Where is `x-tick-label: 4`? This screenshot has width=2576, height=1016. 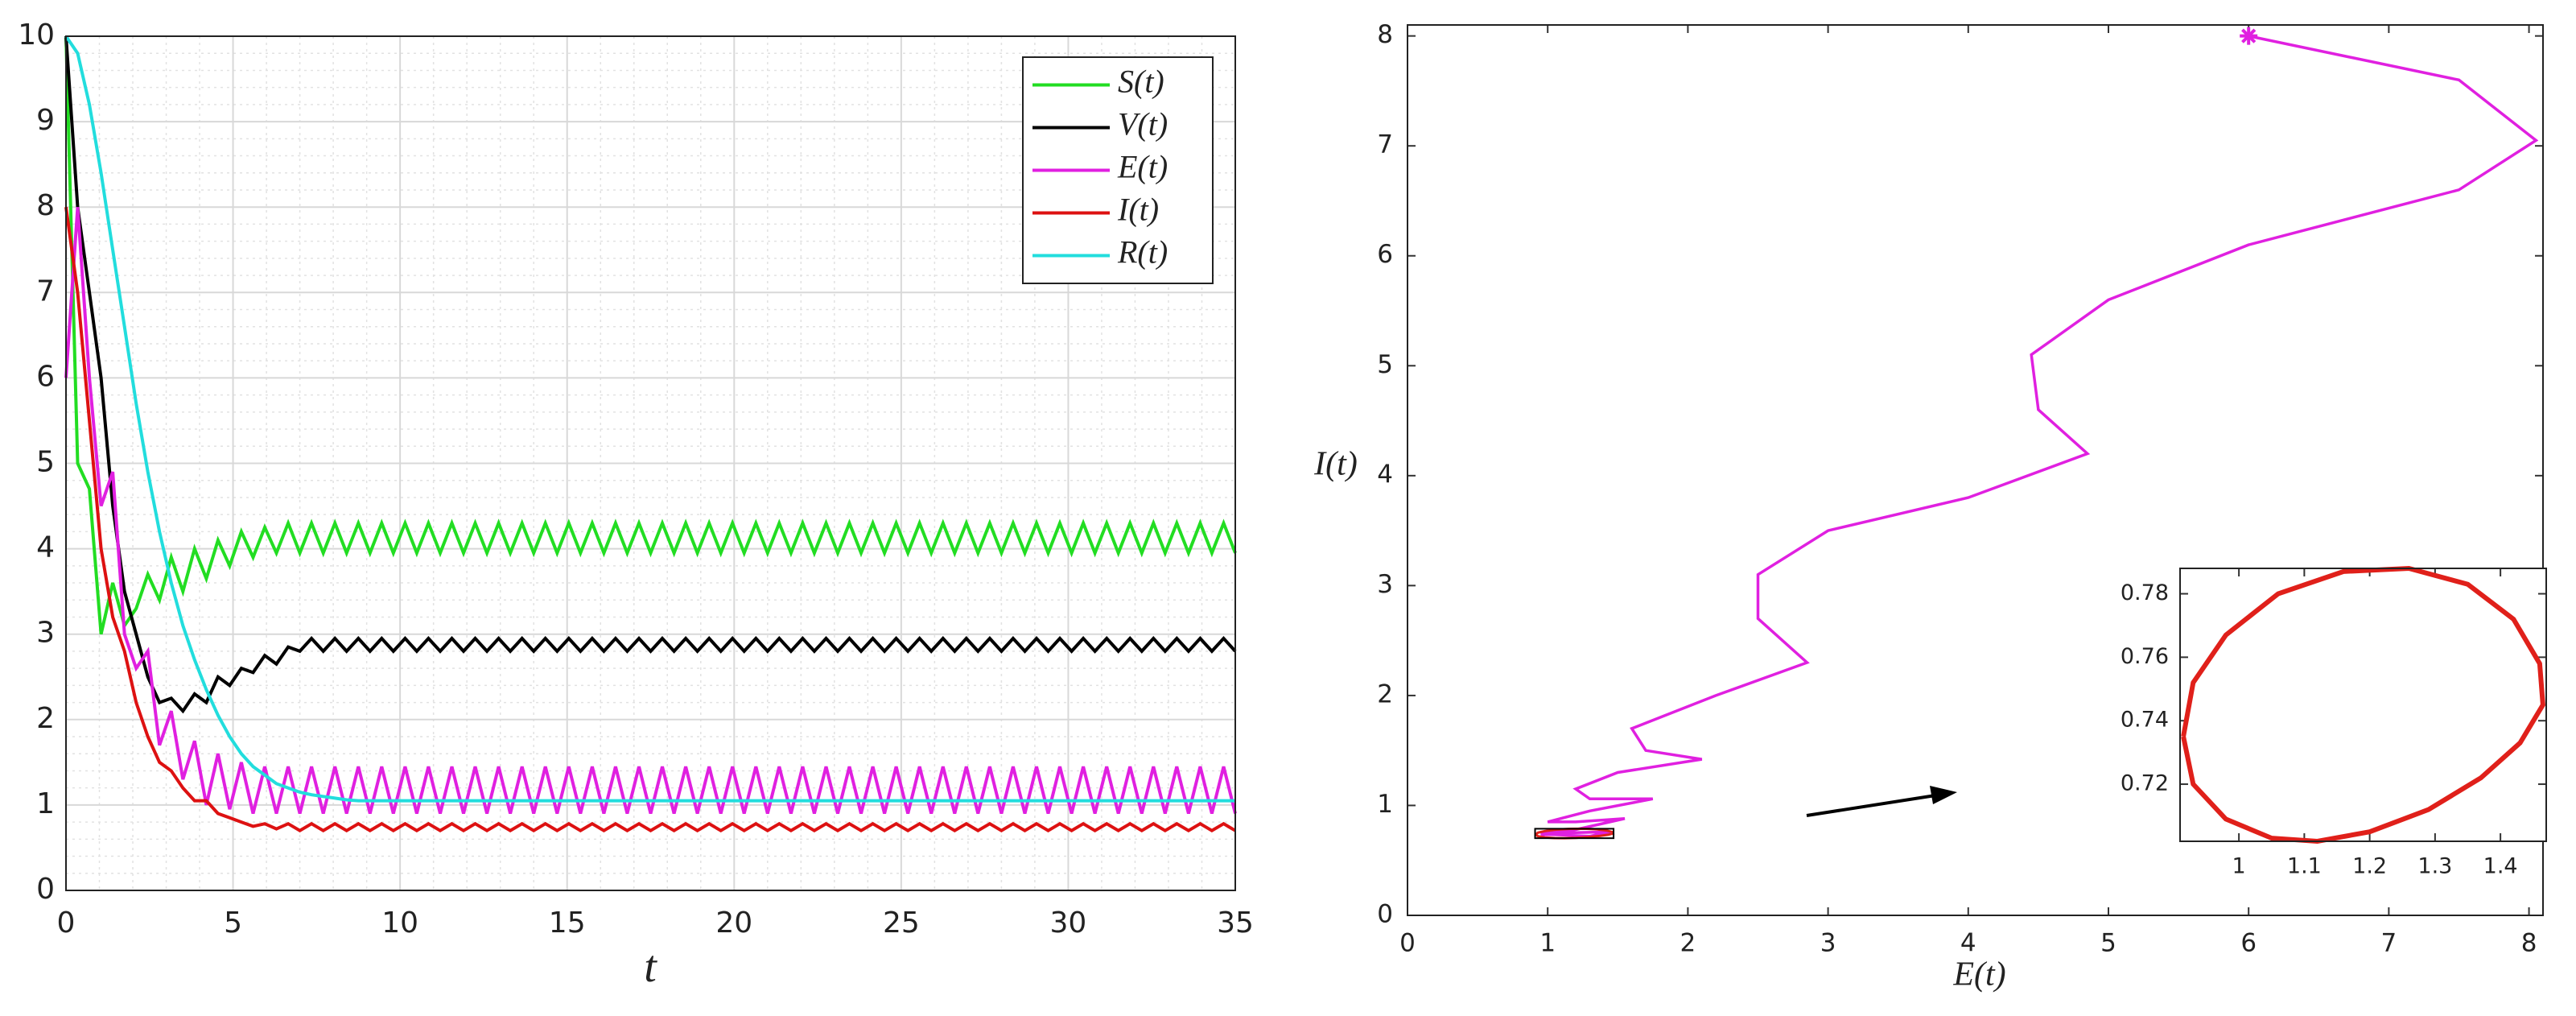 x-tick-label: 4 is located at coordinates (1968, 943).